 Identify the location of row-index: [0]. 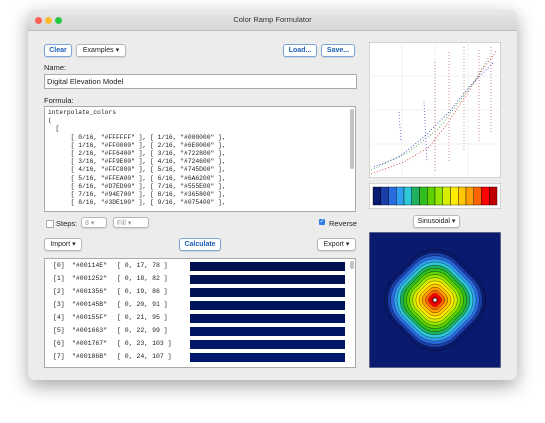
(59, 265).